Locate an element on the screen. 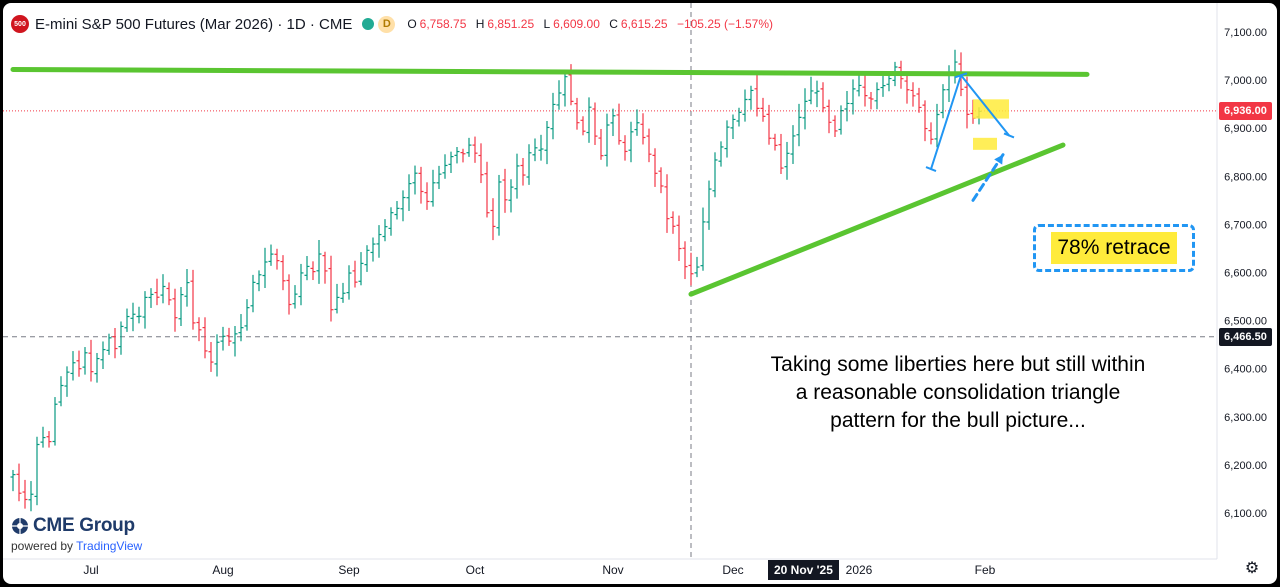 The width and height of the screenshot is (1280, 587). price-tick-label: 6,200.00 is located at coordinates (1245, 466).